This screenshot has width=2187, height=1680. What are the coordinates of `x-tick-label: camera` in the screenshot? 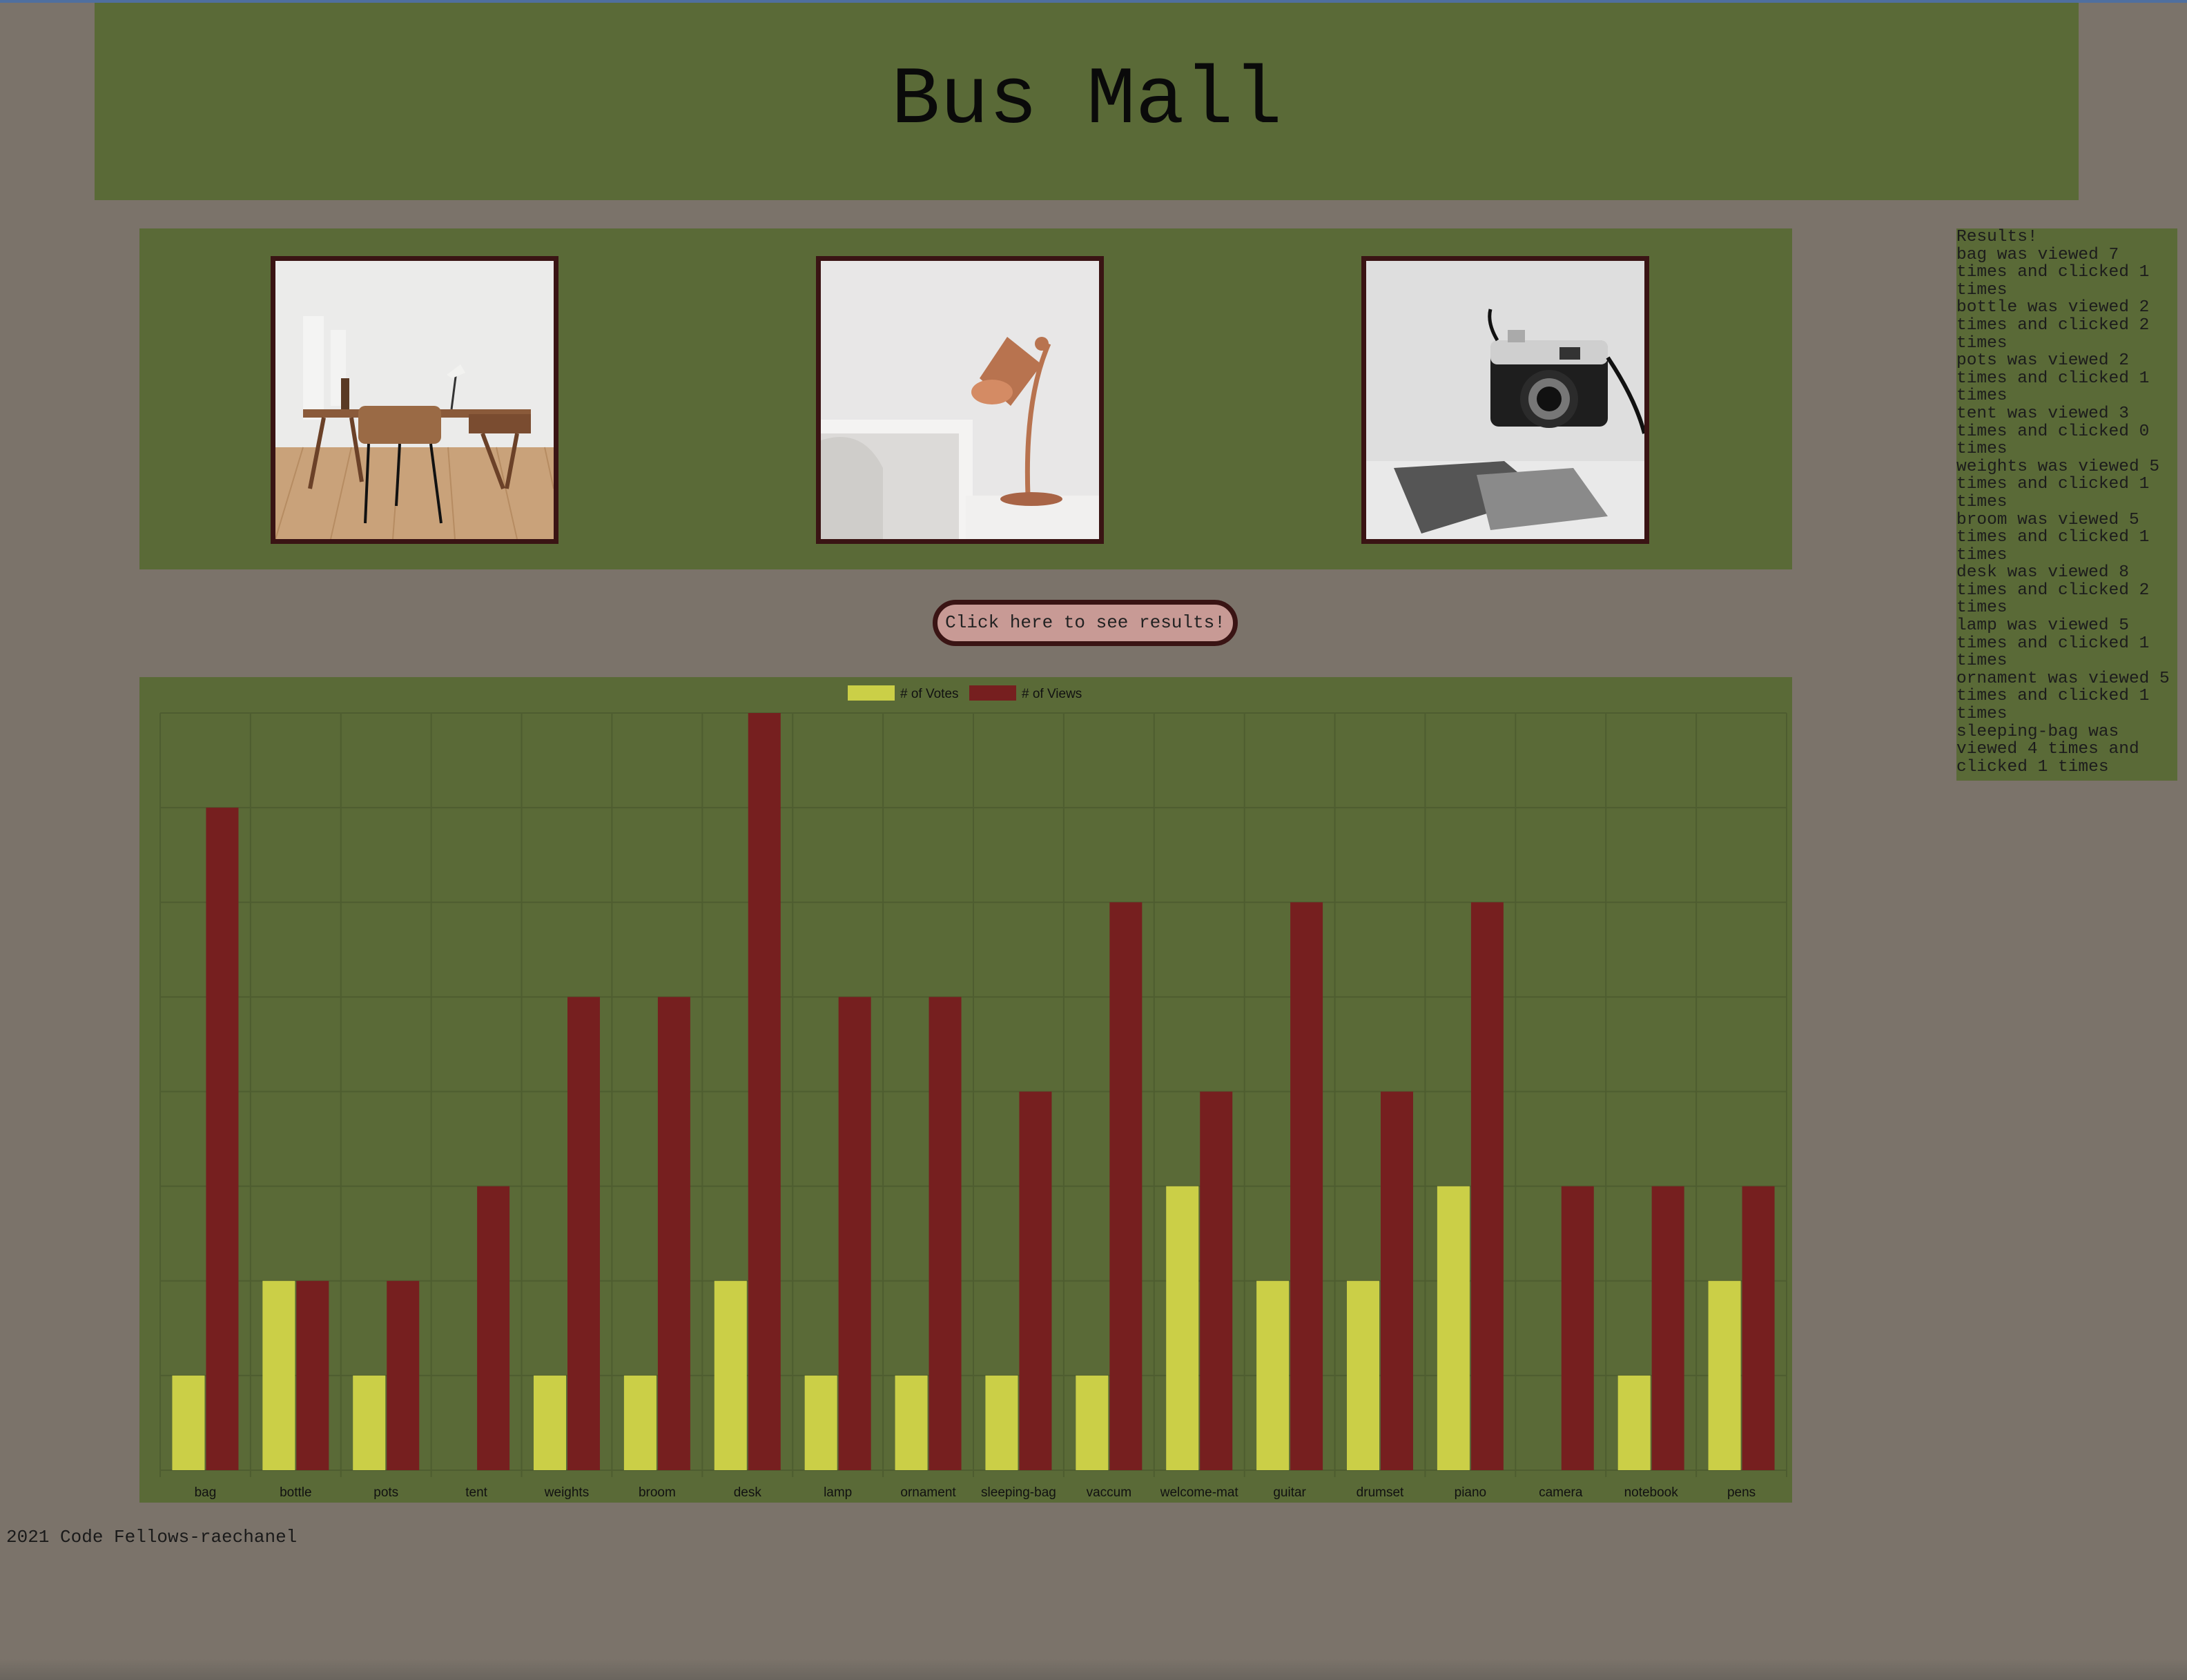 It's located at (1561, 1492).